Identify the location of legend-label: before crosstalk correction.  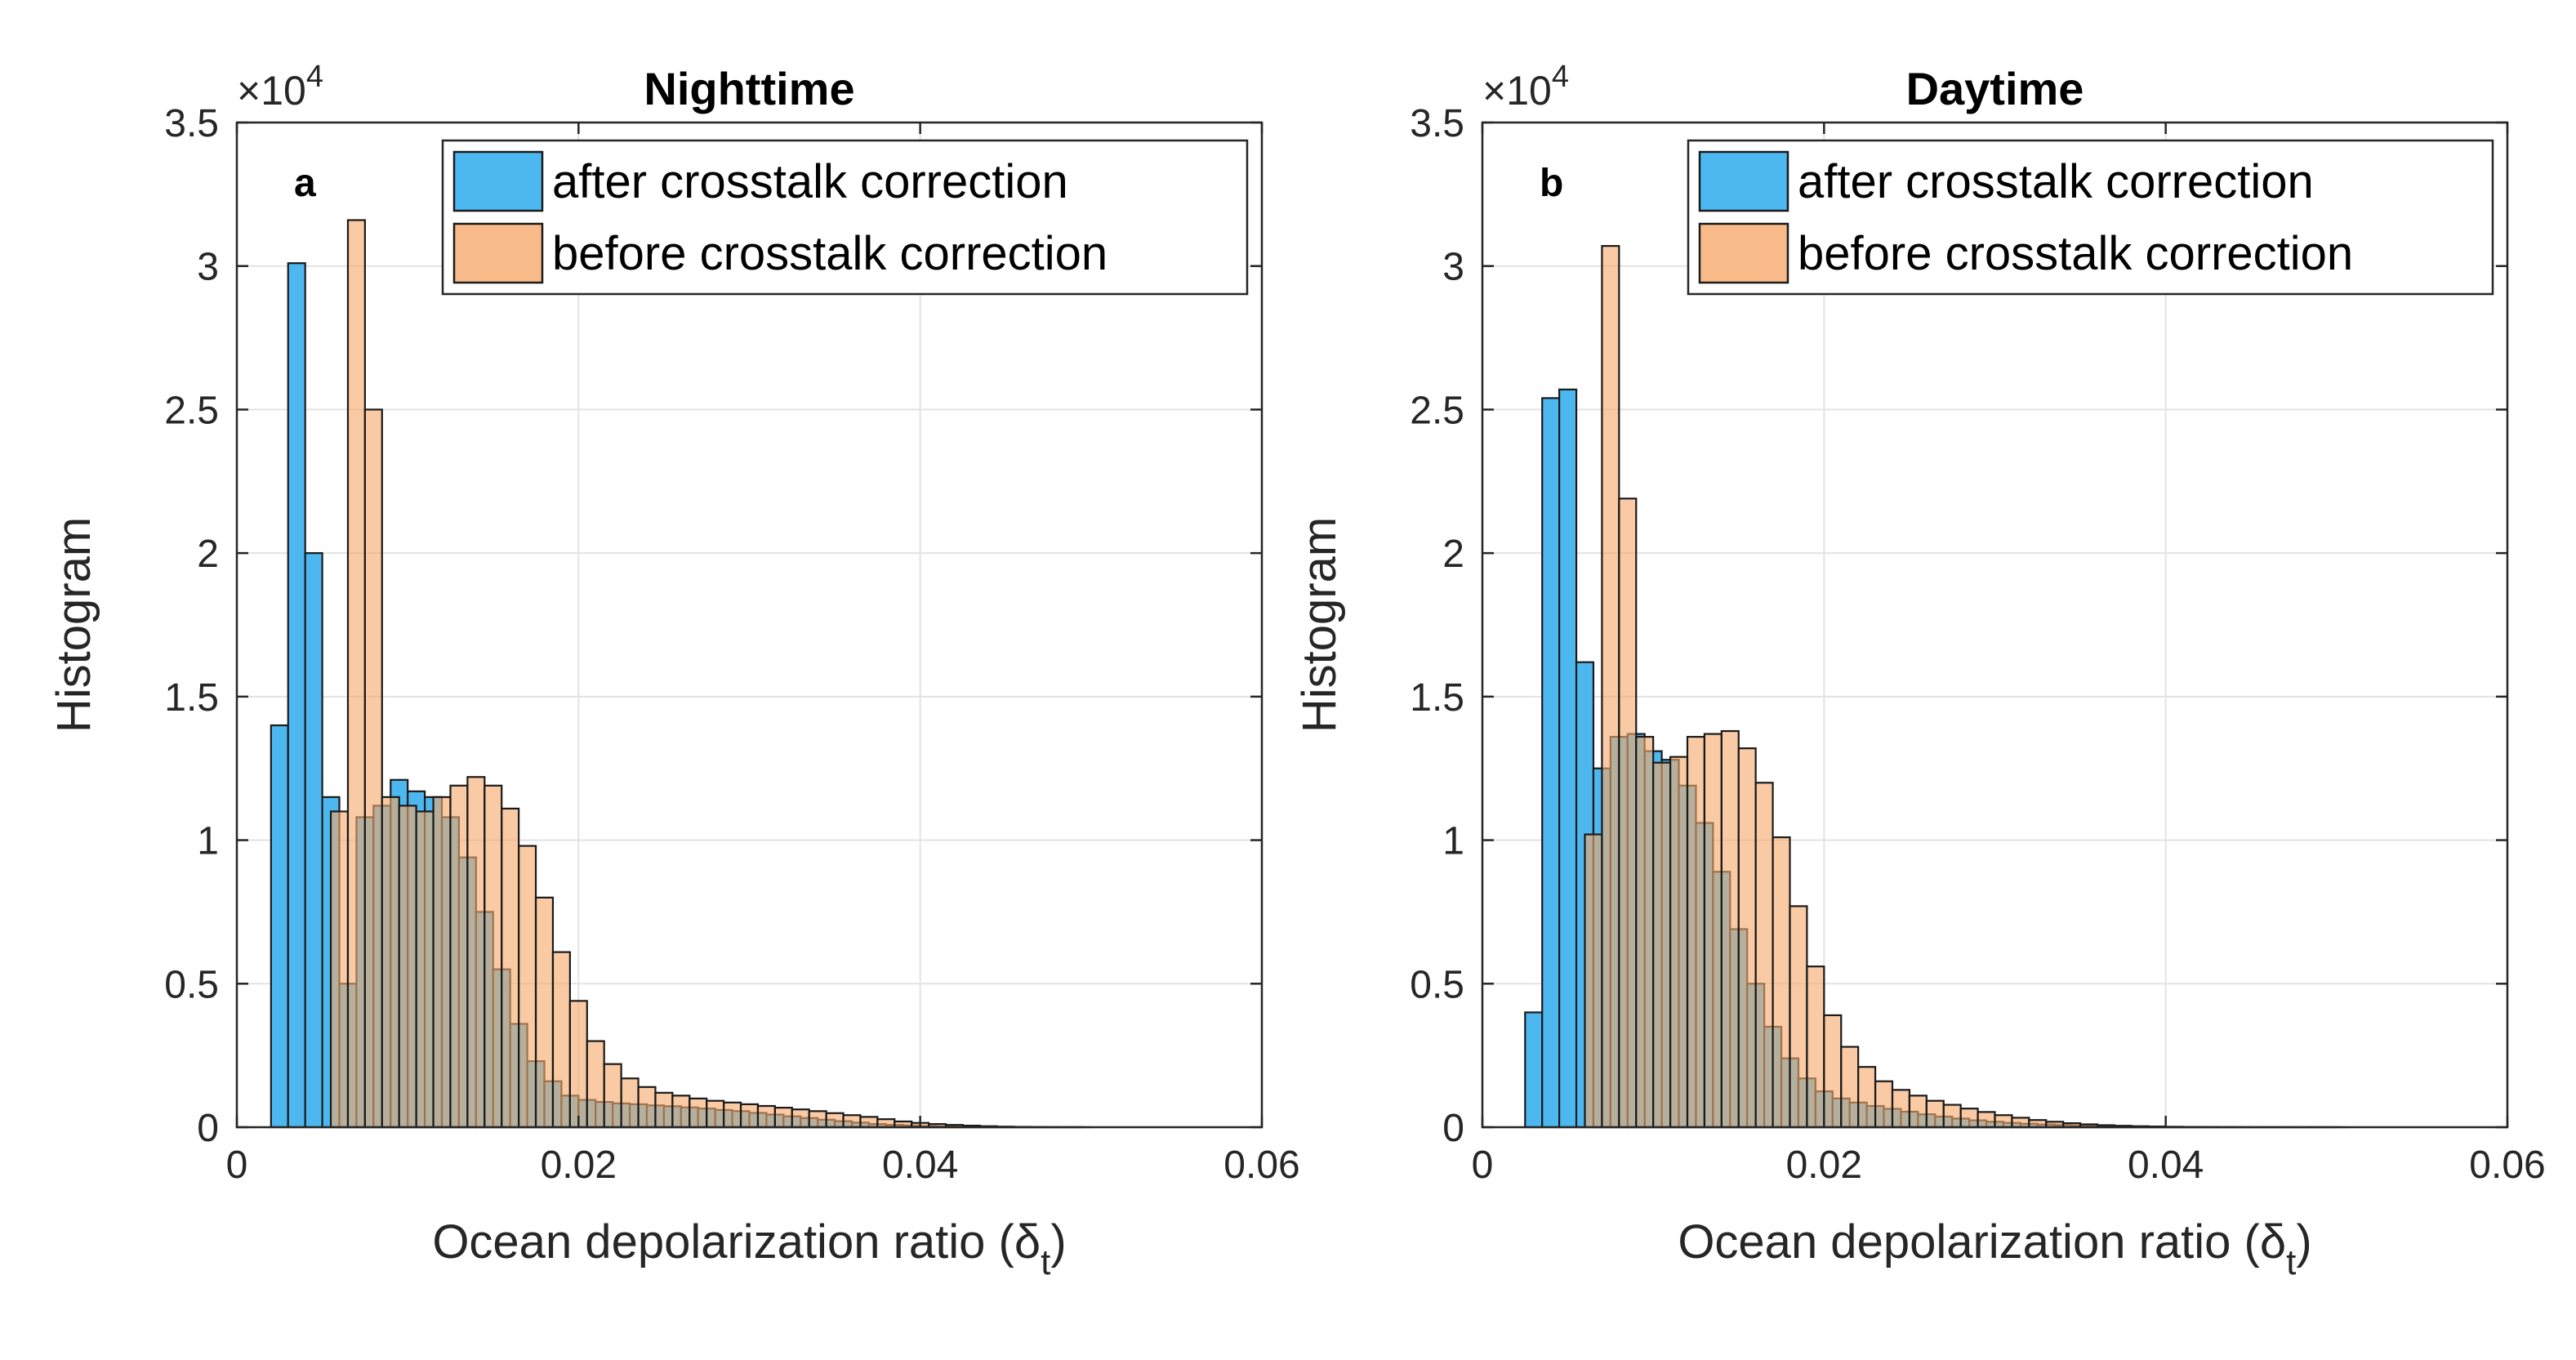
(2075, 254).